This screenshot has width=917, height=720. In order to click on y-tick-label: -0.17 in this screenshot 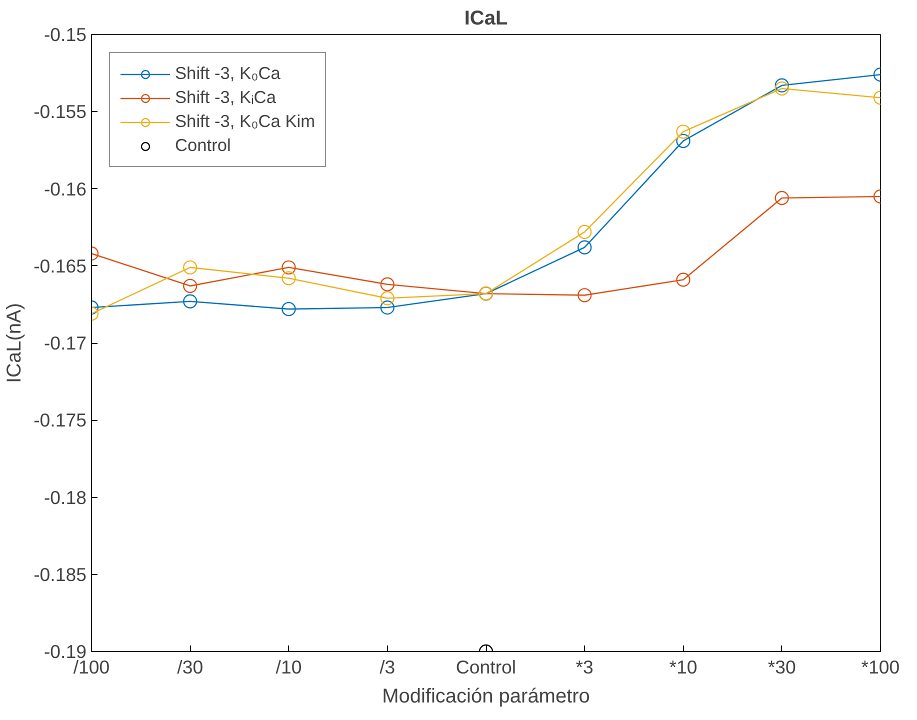, I will do `click(65, 343)`.